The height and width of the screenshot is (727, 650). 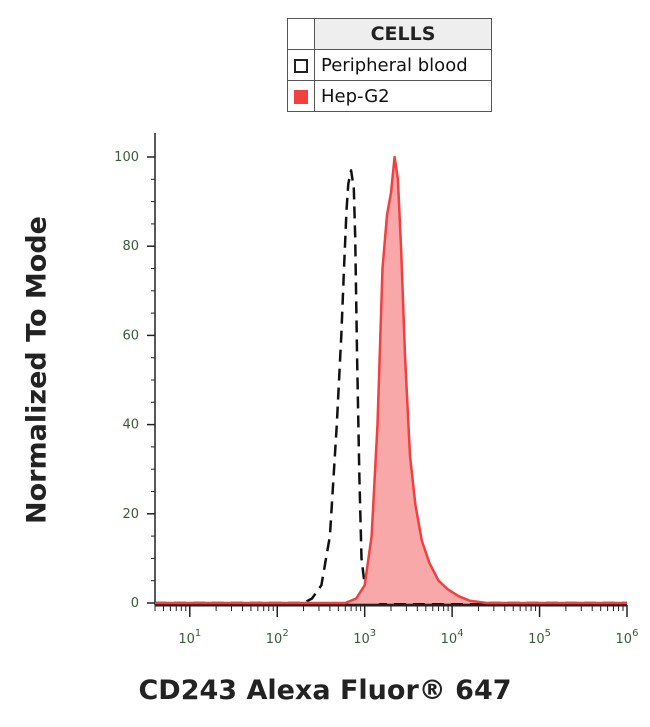 What do you see at coordinates (130, 514) in the screenshot?
I see `y-tick-label: 20` at bounding box center [130, 514].